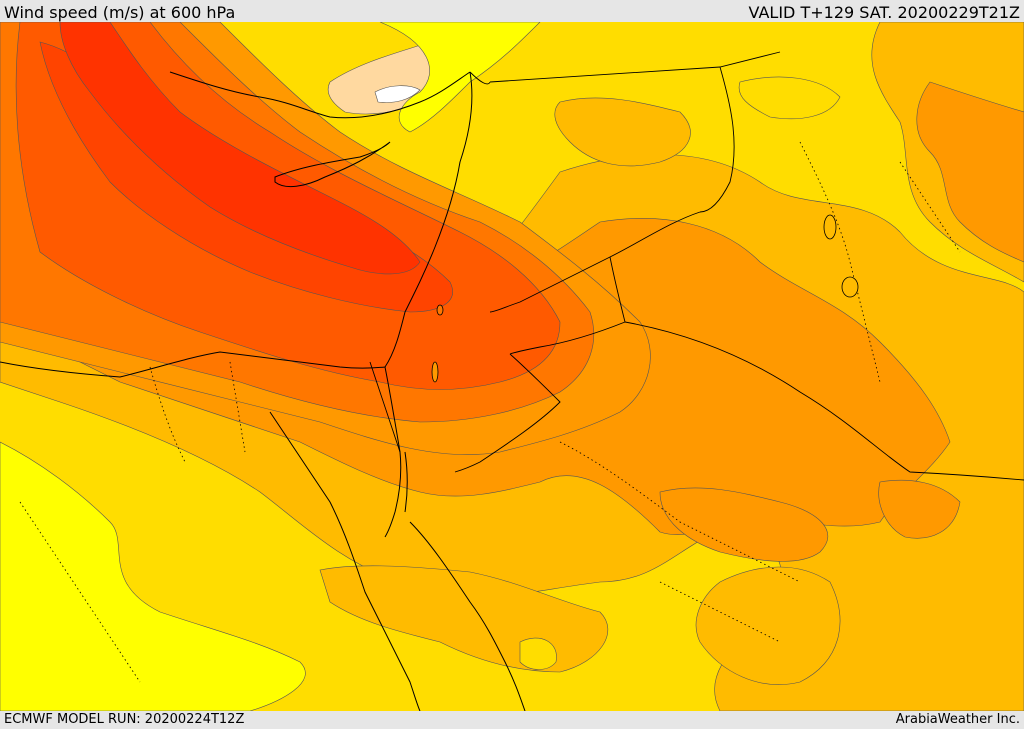 Image resolution: width=1024 pixels, height=729 pixels. I want to click on coastline-sinai, so click(393, 452).